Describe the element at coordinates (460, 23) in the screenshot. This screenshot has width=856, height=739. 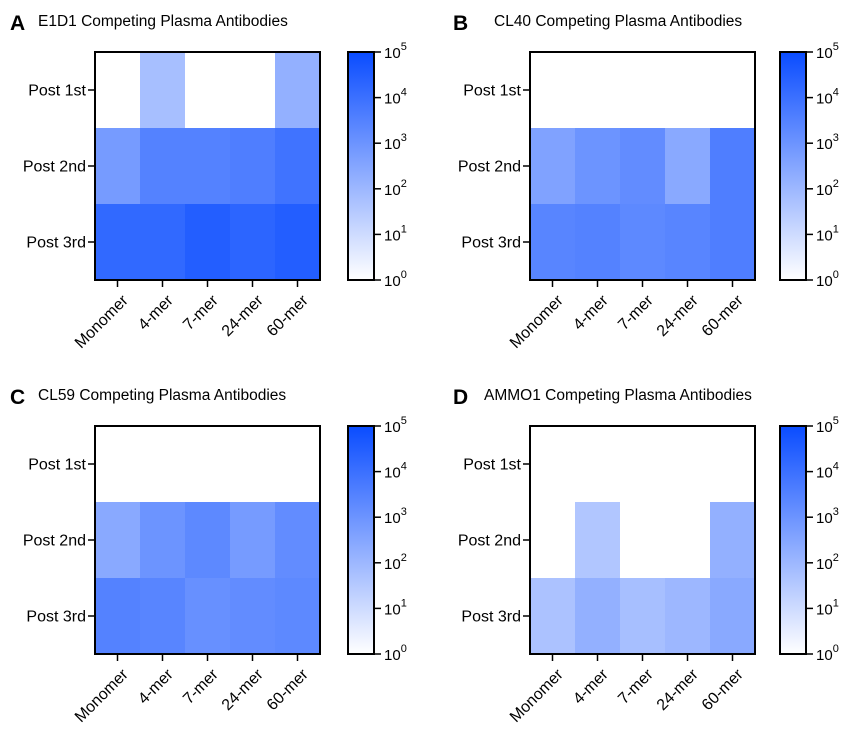
I see `panel-letter: B` at that location.